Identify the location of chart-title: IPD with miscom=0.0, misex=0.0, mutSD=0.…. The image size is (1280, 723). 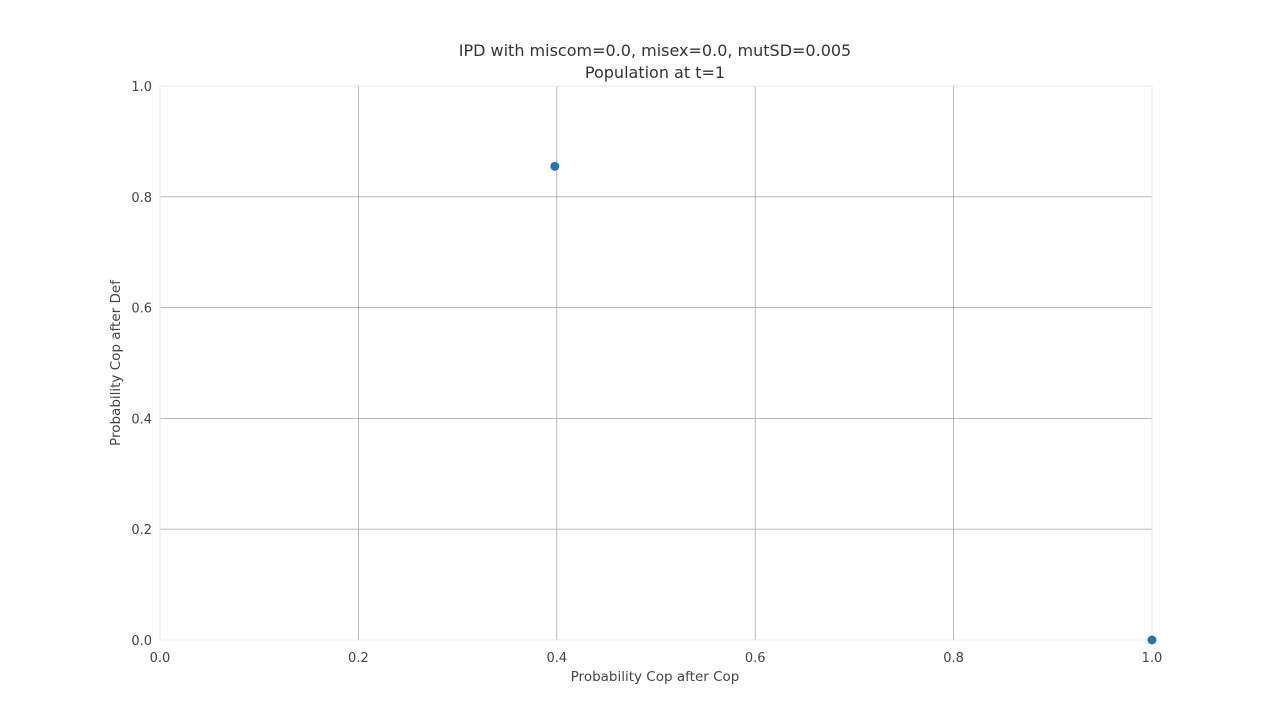
(655, 50).